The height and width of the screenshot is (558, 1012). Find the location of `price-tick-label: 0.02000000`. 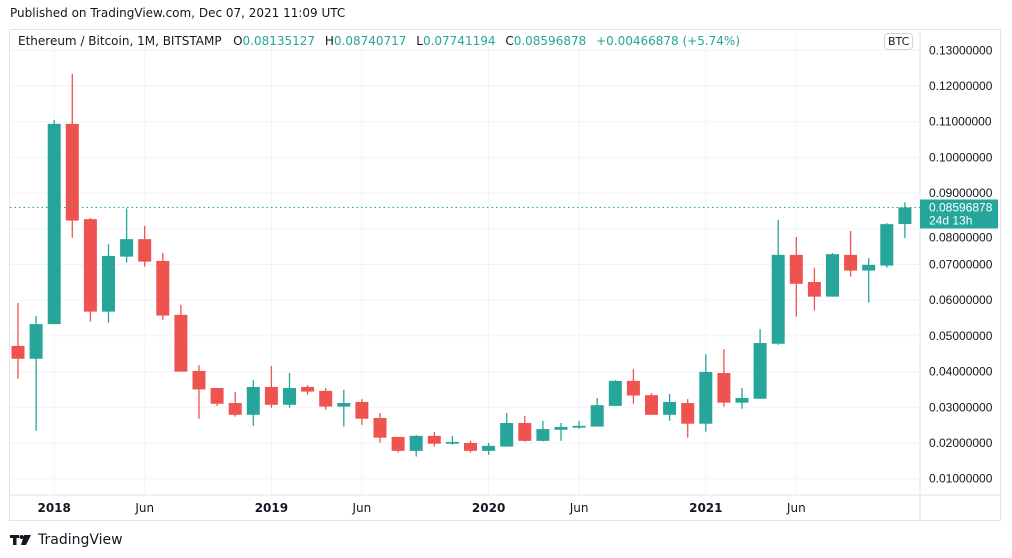

price-tick-label: 0.02000000 is located at coordinates (961, 443).